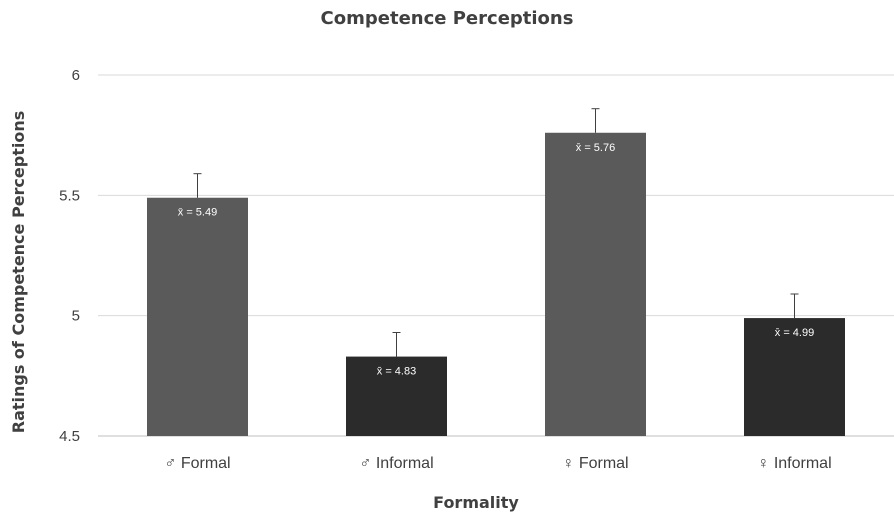  I want to click on chart-title: Competence Perceptions, so click(447, 18).